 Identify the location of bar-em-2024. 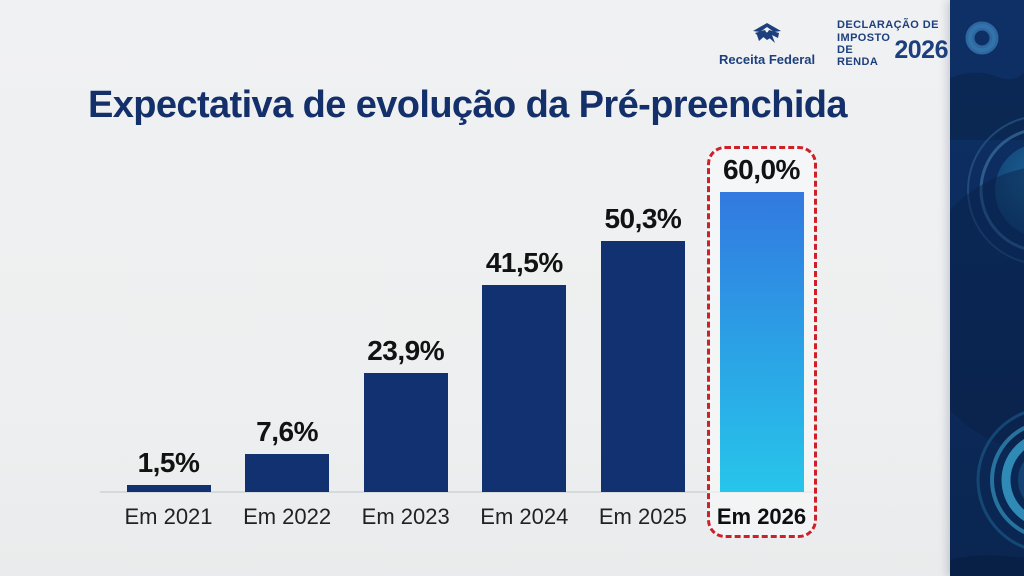
(524, 388).